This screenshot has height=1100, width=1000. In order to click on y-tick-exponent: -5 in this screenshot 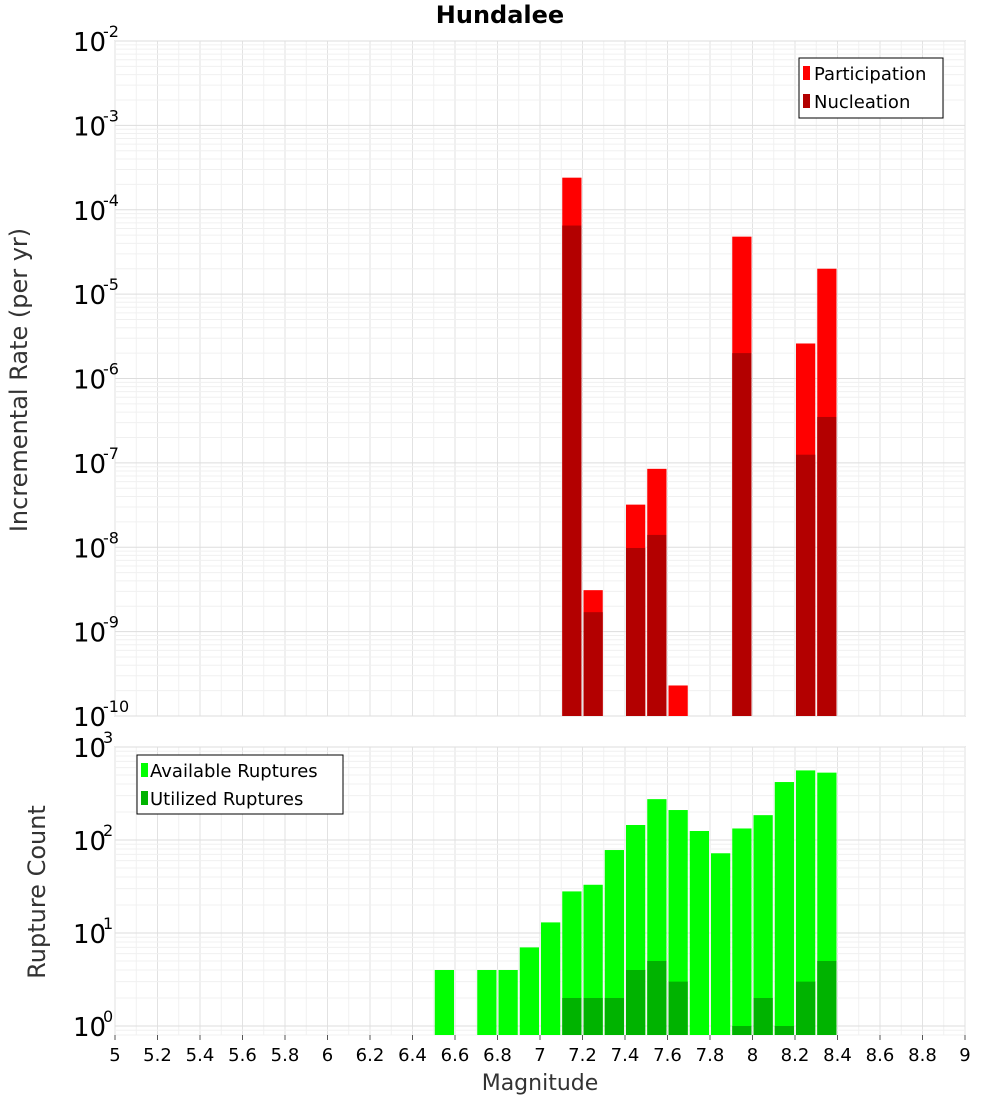, I will do `click(111, 284)`.